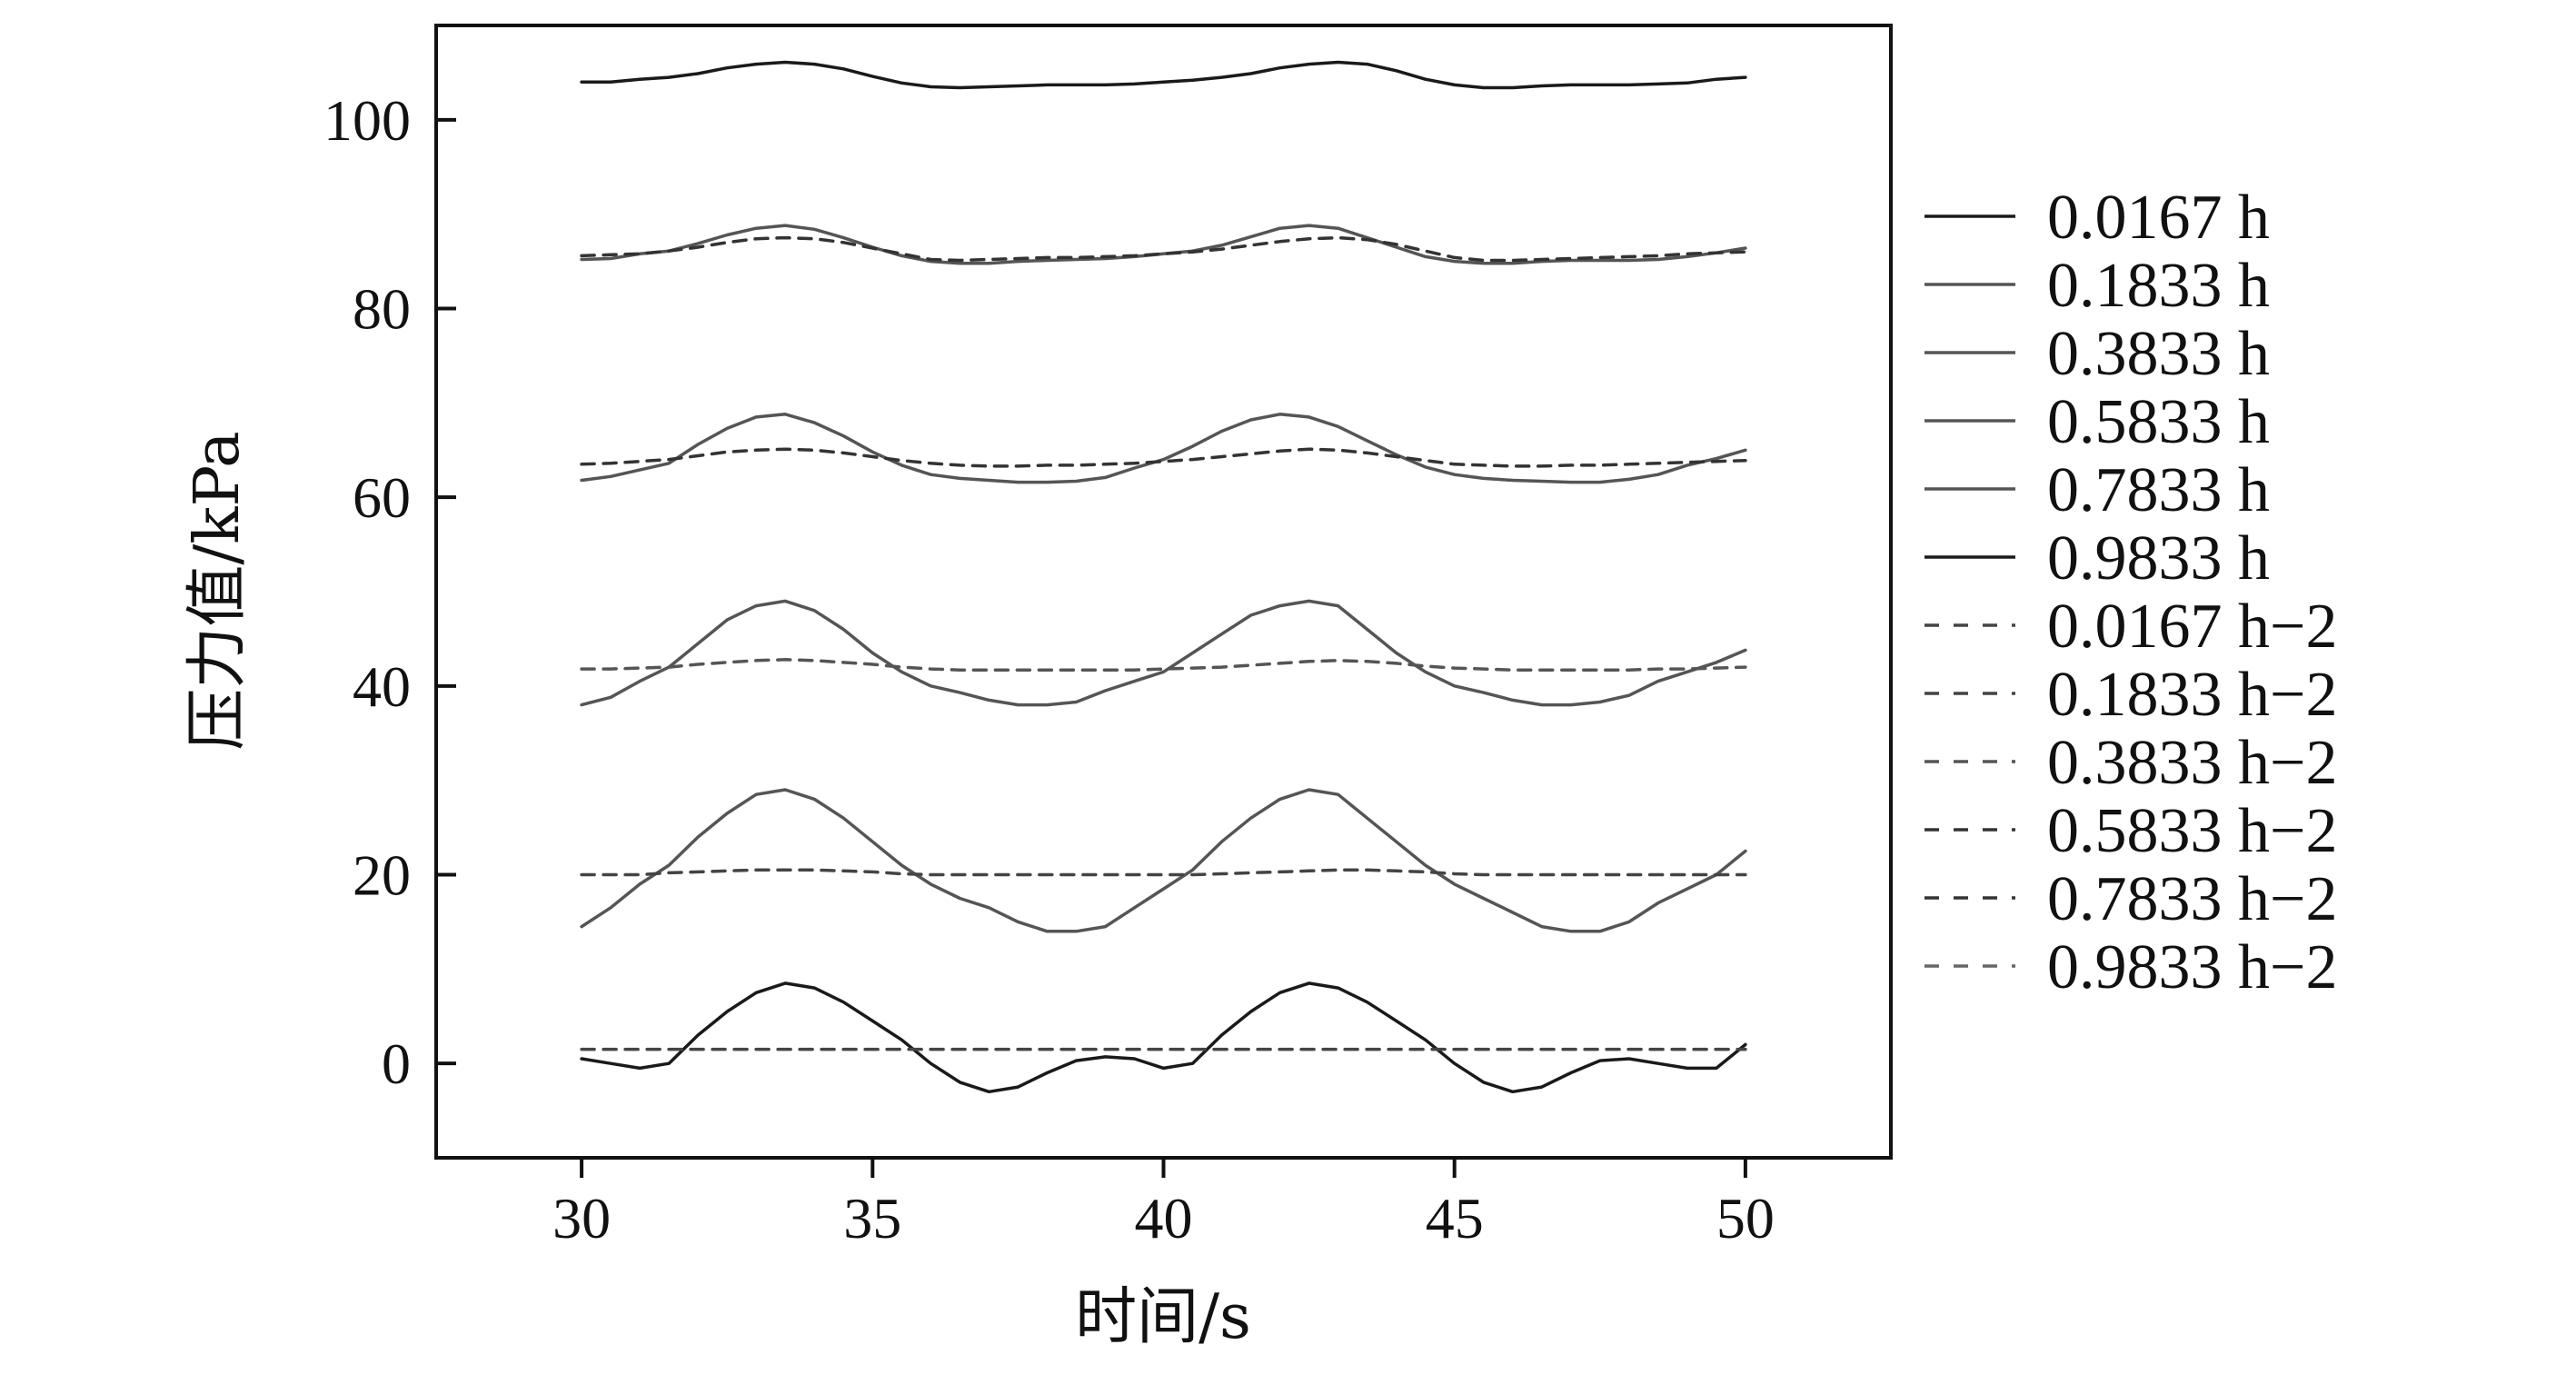 This screenshot has height=1385, width=2576. I want to click on legend-label: 0.5833 h, so click(2158, 422).